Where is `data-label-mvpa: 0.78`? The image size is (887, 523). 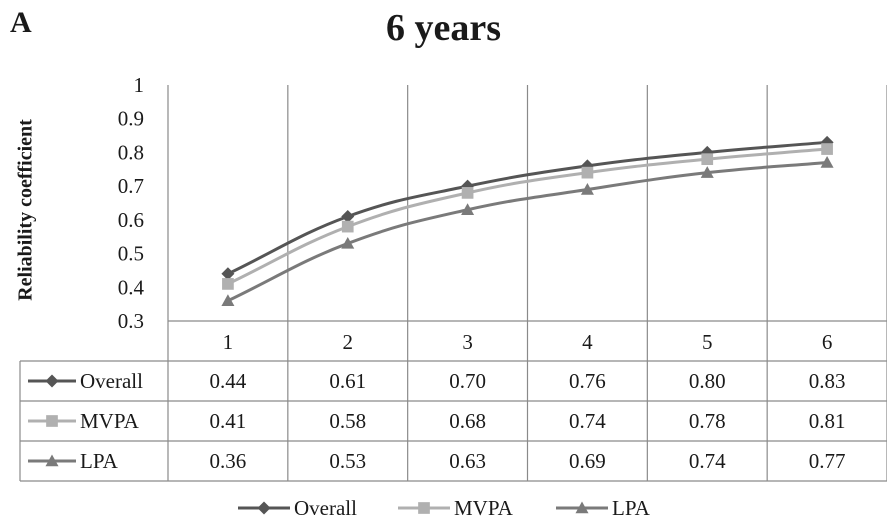 data-label-mvpa: 0.78 is located at coordinates (707, 421).